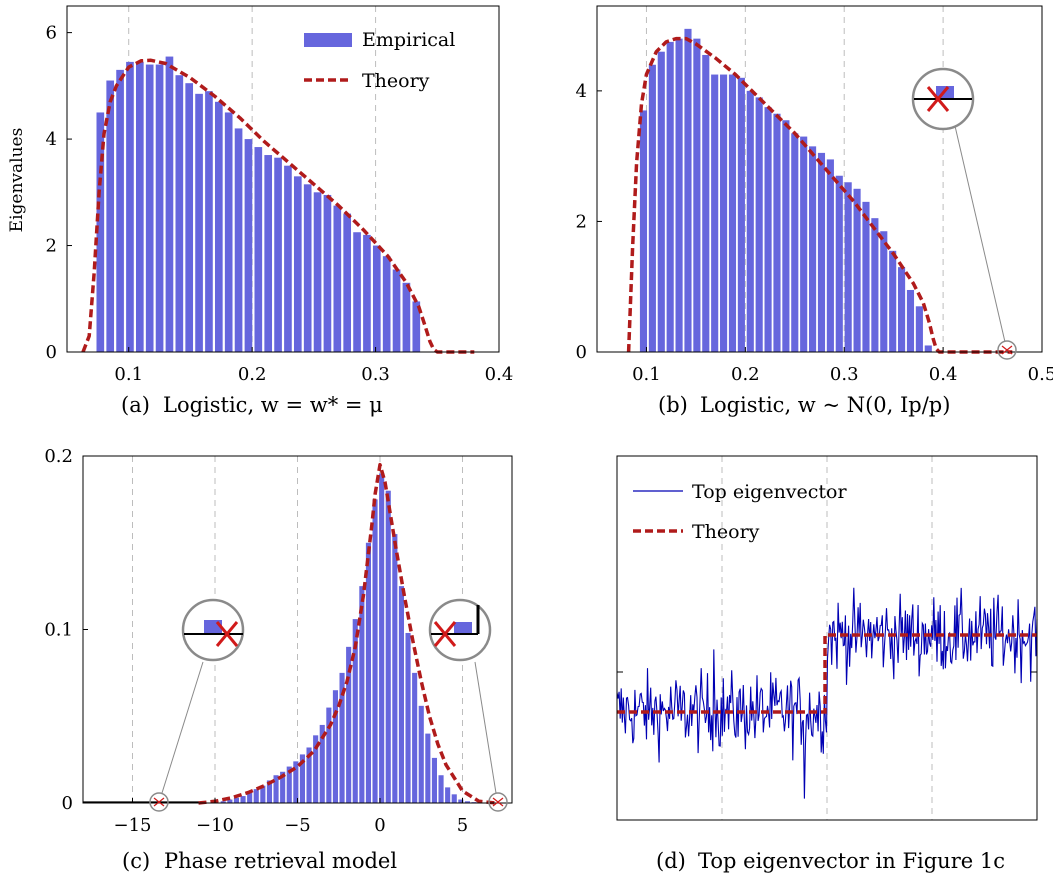 This screenshot has height=883, width=1053. I want to click on c-zoom-right-small-circle, so click(498, 802).